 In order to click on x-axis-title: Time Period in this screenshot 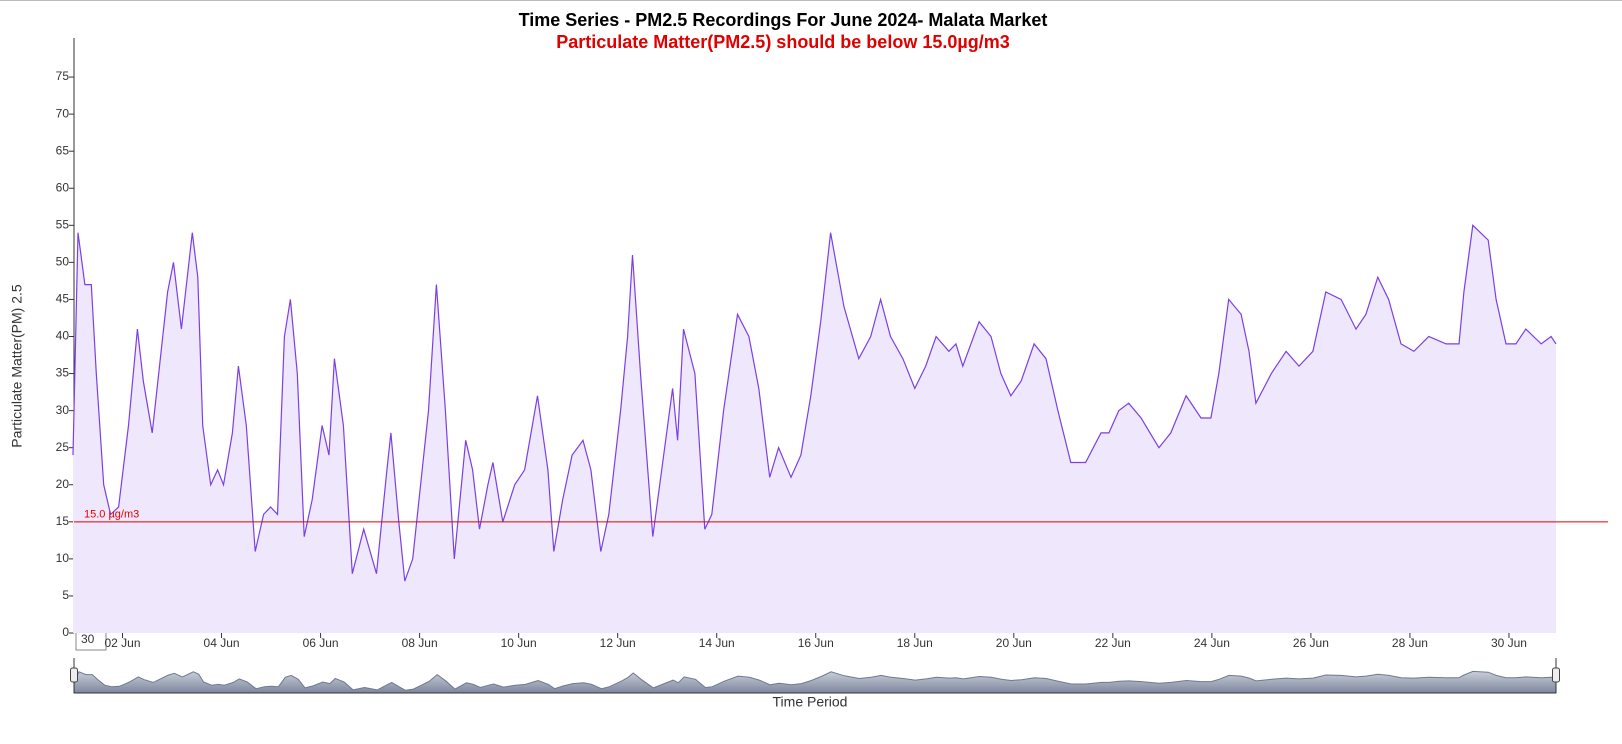, I will do `click(810, 702)`.